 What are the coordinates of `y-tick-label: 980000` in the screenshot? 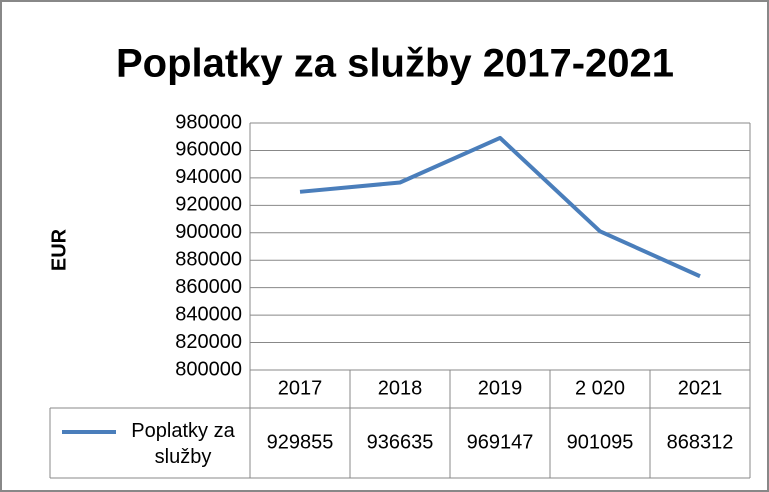 It's located at (208, 122).